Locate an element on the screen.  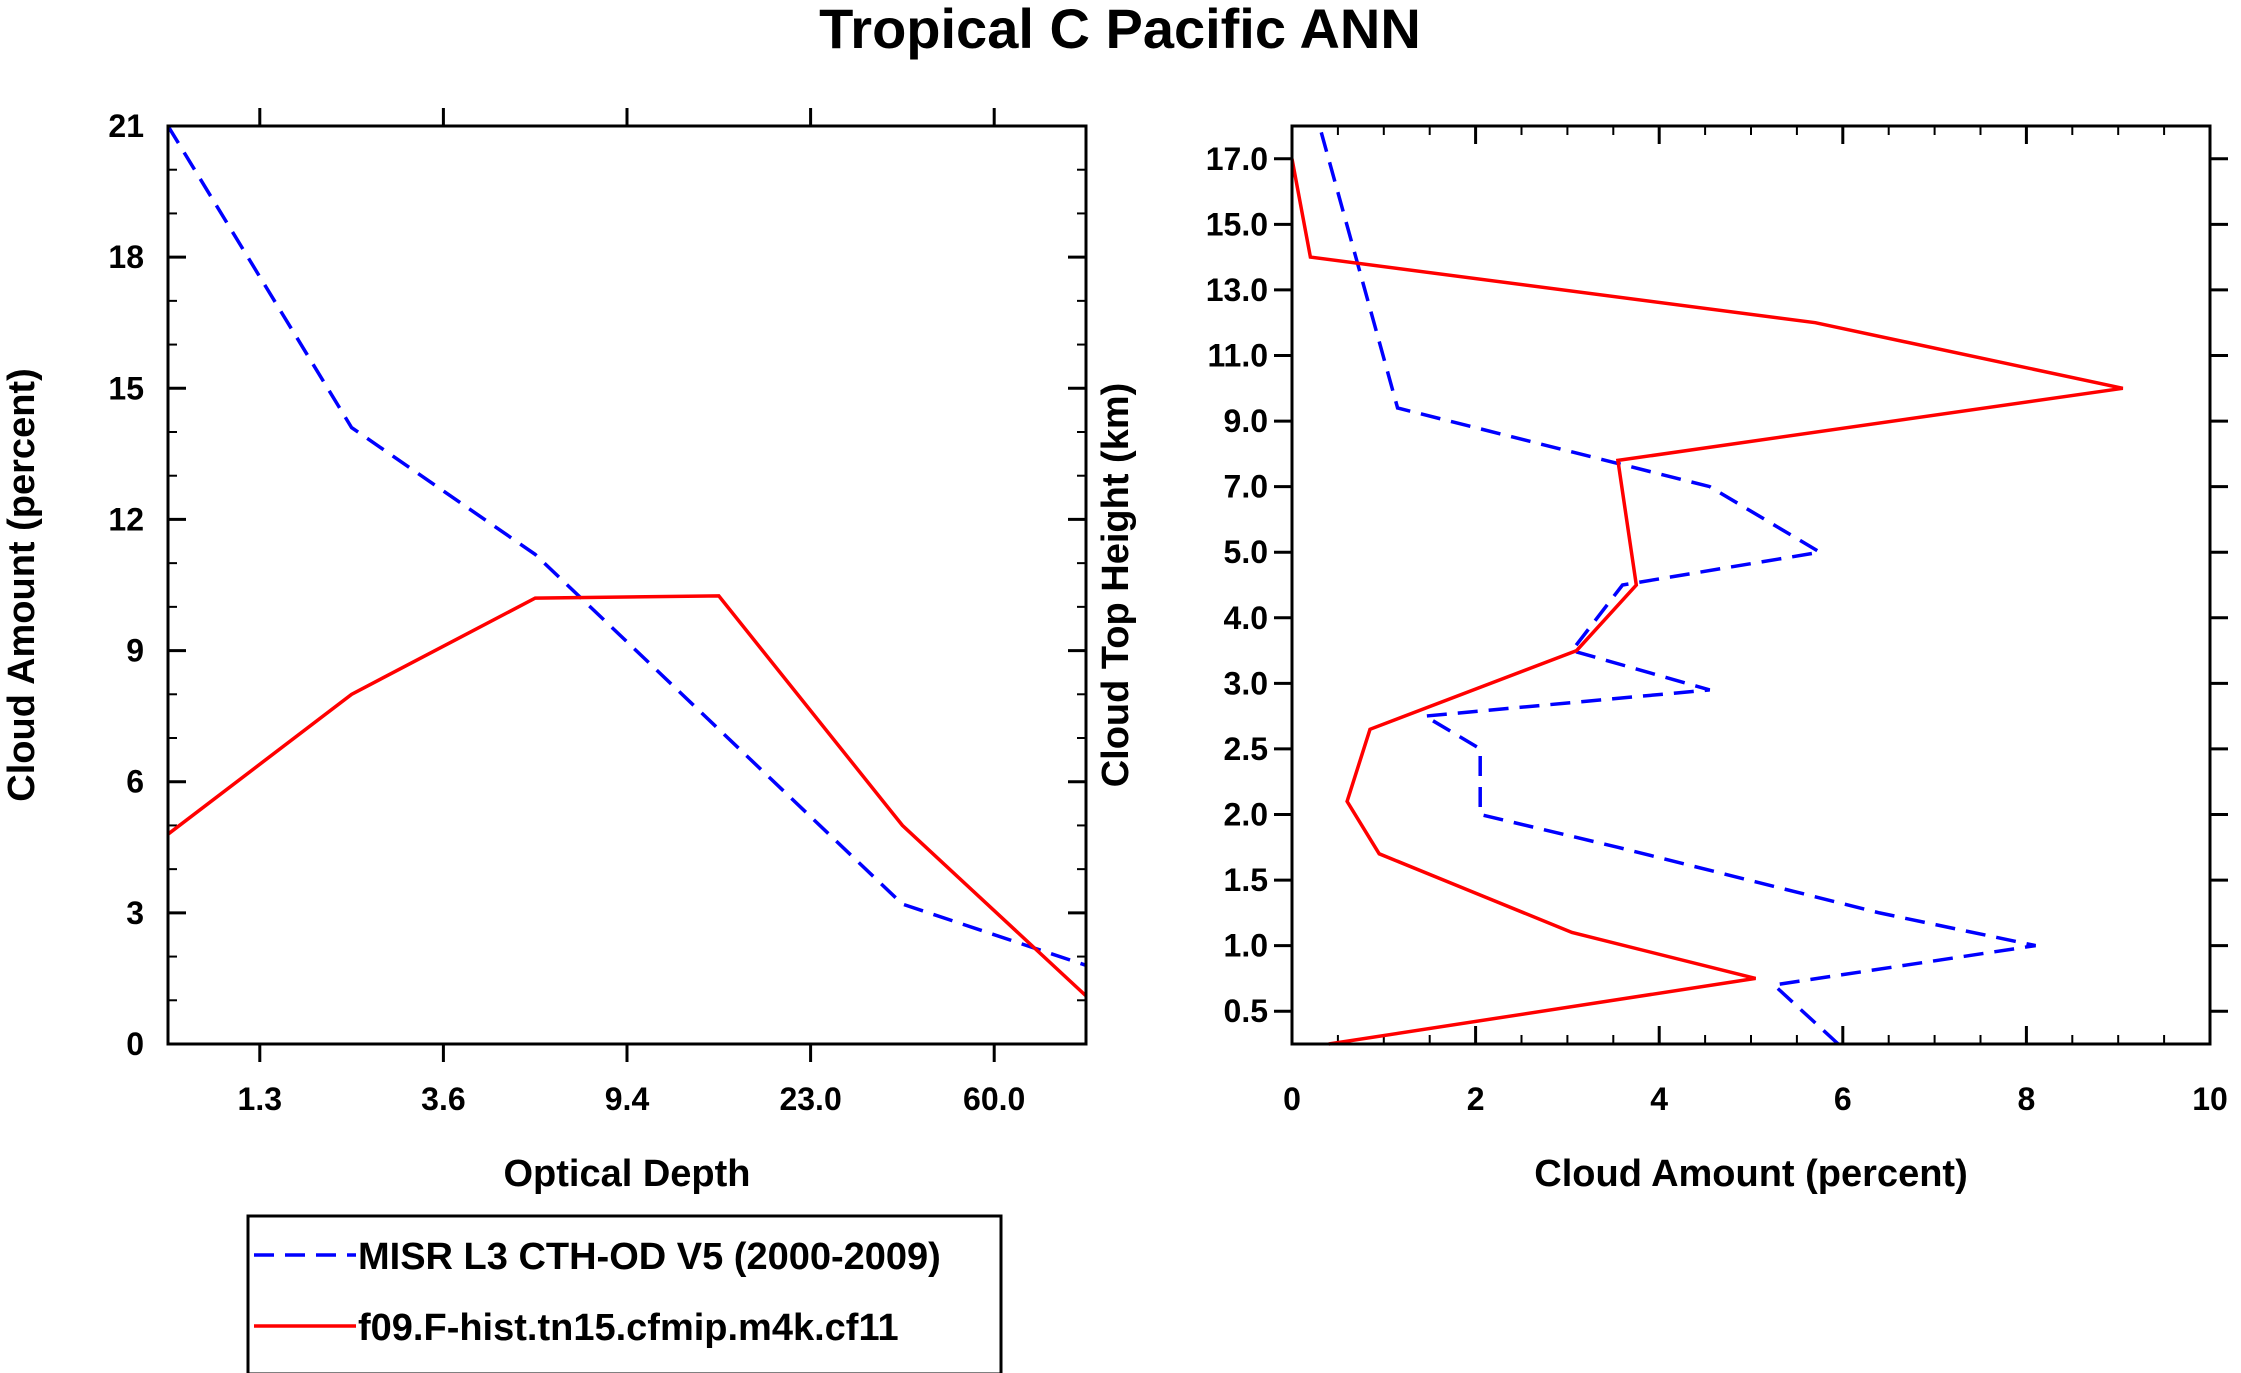
left-x-tick-label: 23.0 is located at coordinates (810, 1099).